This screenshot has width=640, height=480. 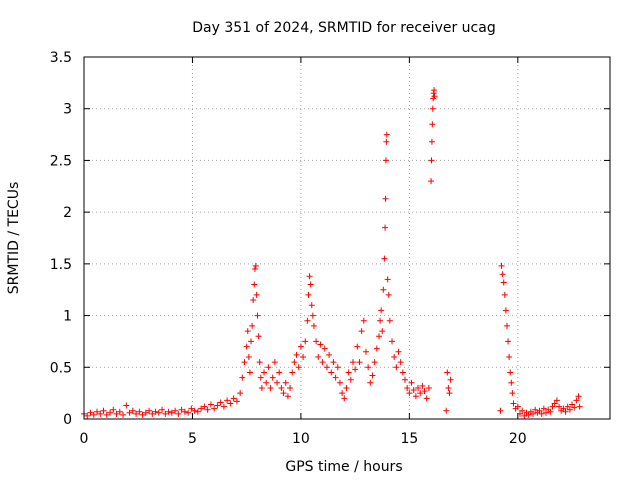 What do you see at coordinates (192, 439) in the screenshot?
I see `x-tick-label: 5` at bounding box center [192, 439].